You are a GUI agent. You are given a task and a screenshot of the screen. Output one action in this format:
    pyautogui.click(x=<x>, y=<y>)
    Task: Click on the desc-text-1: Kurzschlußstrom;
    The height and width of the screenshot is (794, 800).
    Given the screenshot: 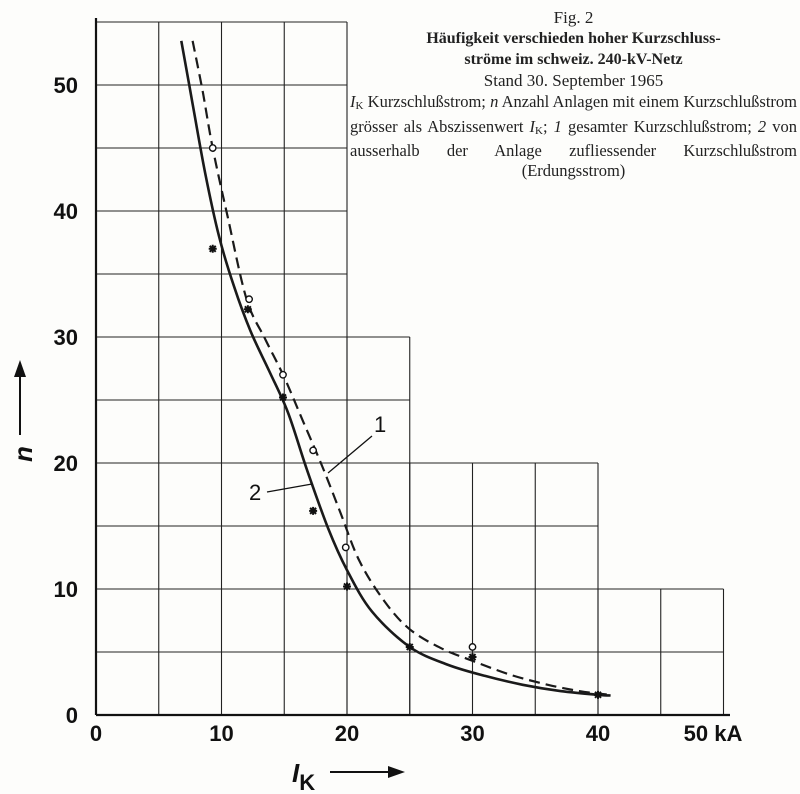 What is the action you would take?
    pyautogui.click(x=427, y=101)
    